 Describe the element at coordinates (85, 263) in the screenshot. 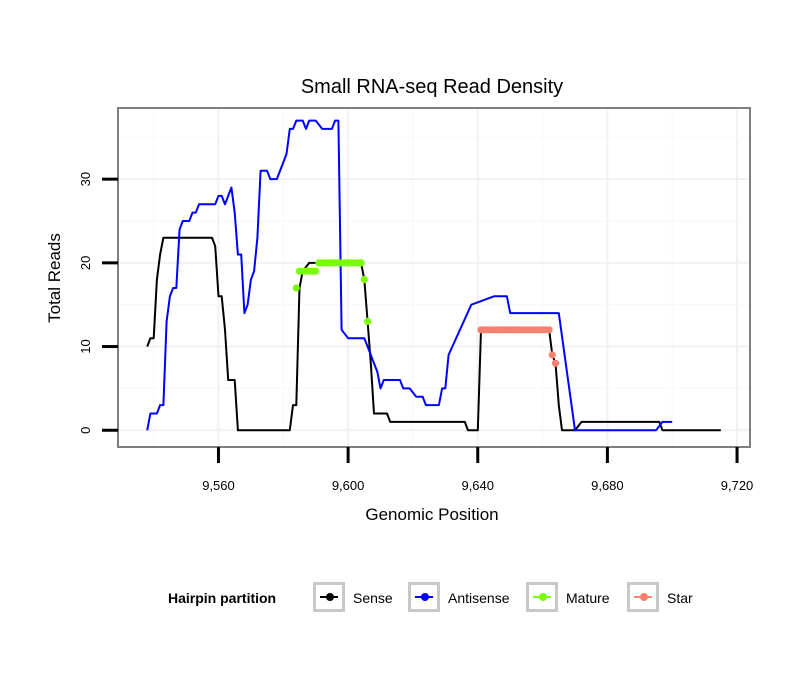

I see `y-tick-label: 20` at that location.